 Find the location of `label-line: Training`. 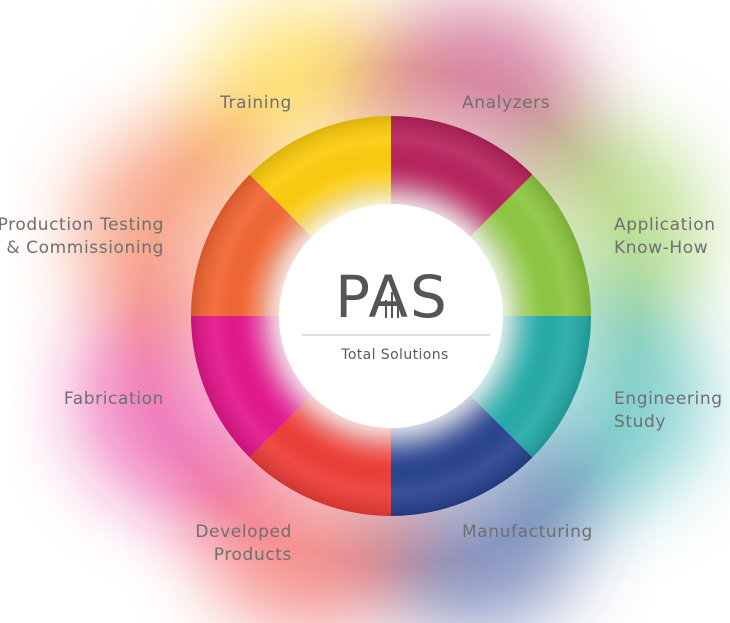

label-line: Training is located at coordinates (256, 103).